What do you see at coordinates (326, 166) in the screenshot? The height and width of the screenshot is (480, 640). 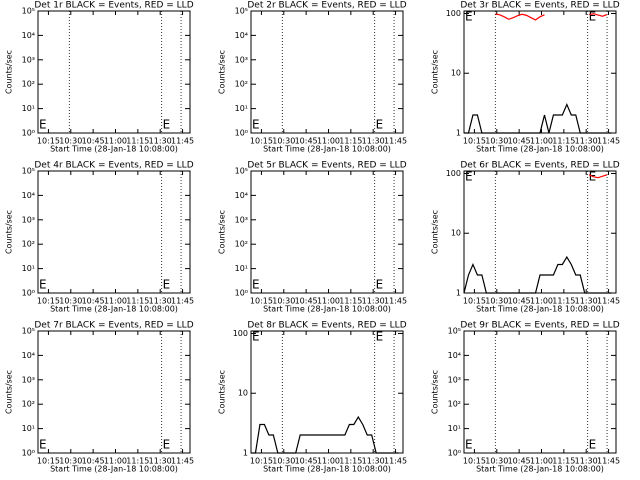 I see `panel-title: Det 5r BLACK = Events, RED = LLD` at bounding box center [326, 166].